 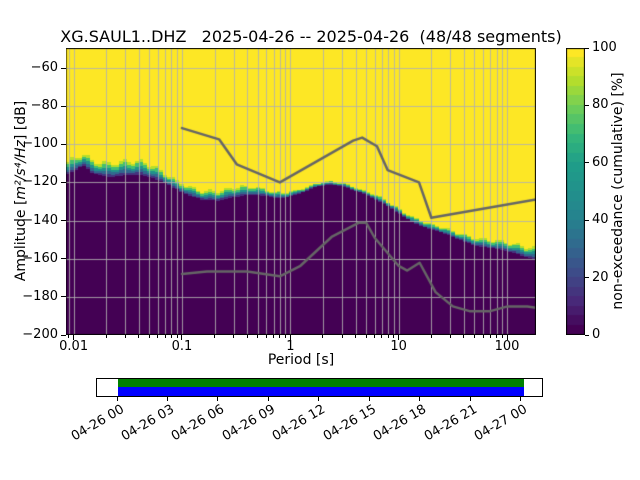 What do you see at coordinates (44, 68) in the screenshot?
I see `y-tick-label: −60` at bounding box center [44, 68].